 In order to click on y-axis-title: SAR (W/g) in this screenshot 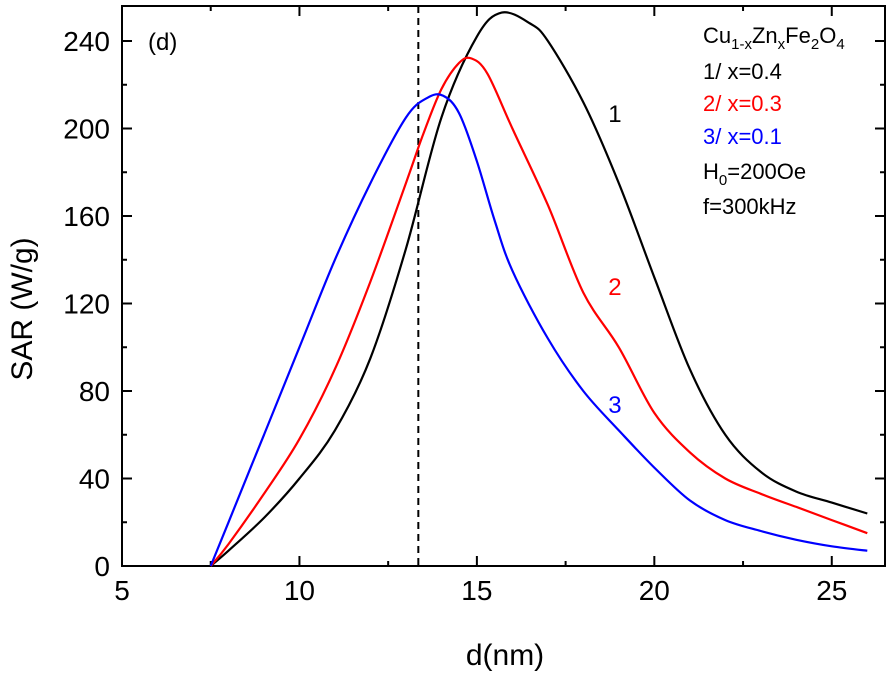, I will do `click(22, 308)`.